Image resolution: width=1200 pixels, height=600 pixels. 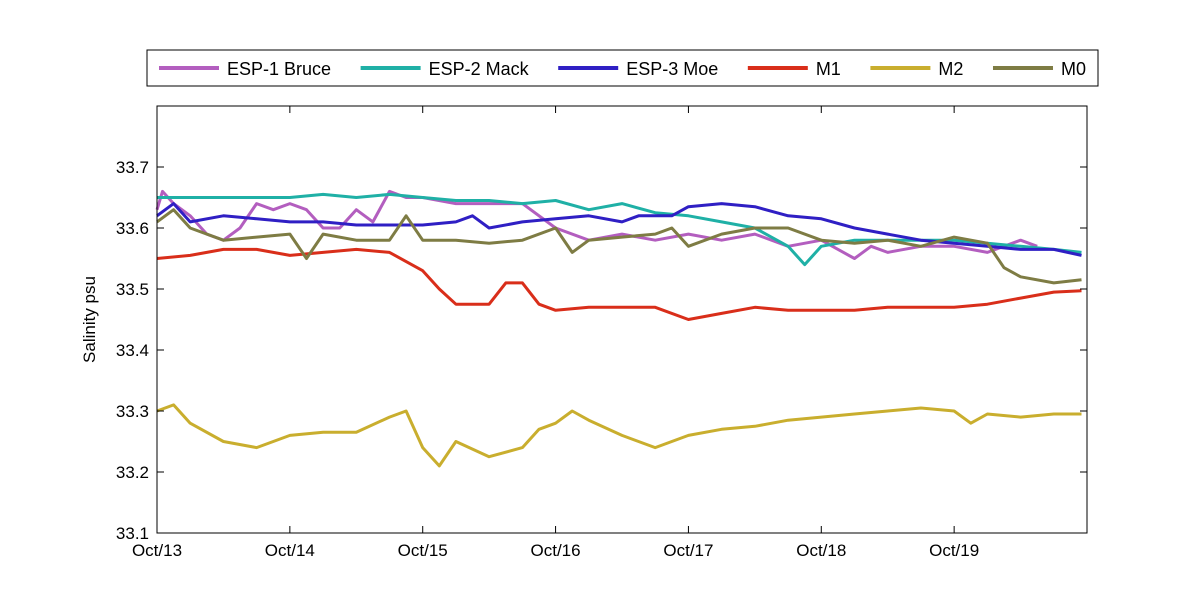 What do you see at coordinates (132, 289) in the screenshot?
I see `y-tick-label: 33.5` at bounding box center [132, 289].